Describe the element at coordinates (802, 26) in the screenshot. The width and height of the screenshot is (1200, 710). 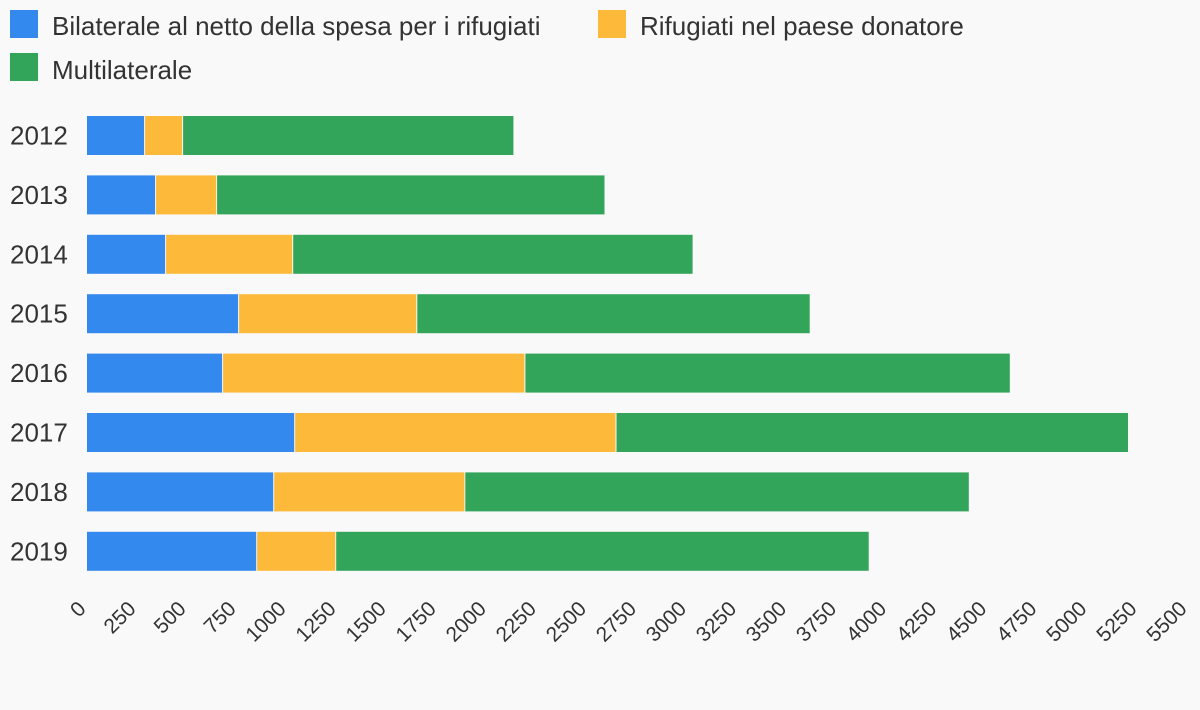
I see `legend-label-rifugiati: Rifugiati nel paese donatore` at that location.